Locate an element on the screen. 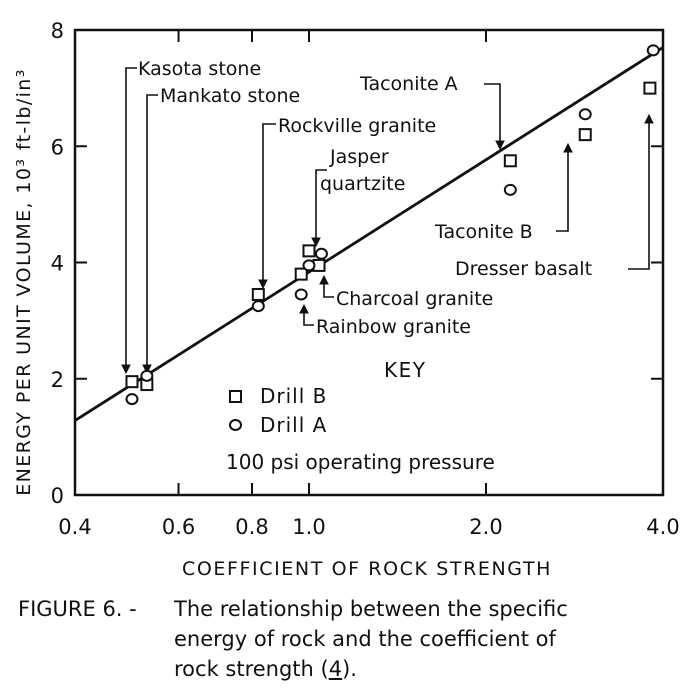 The height and width of the screenshot is (698, 685). y-tick-label: 8 is located at coordinates (57, 31).